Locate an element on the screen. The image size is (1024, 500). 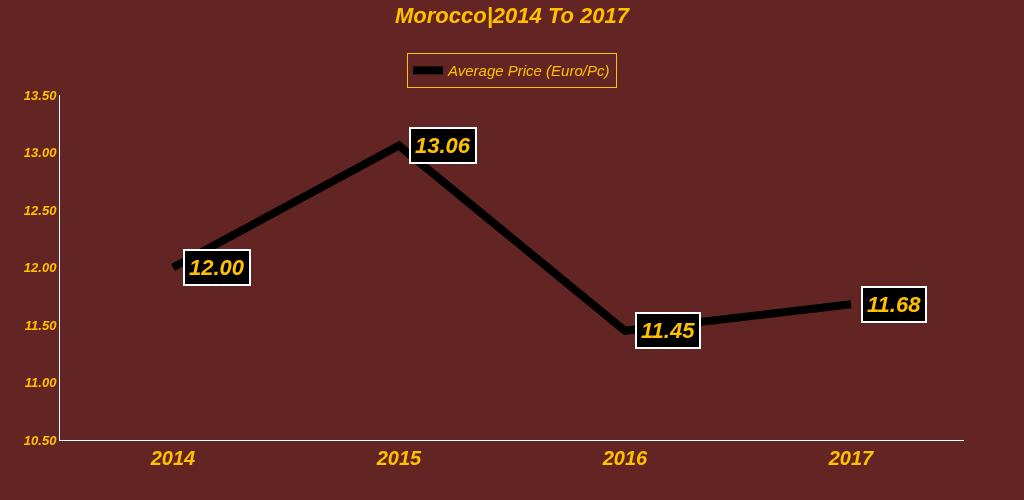
data-label: 12.00 is located at coordinates (217, 267).